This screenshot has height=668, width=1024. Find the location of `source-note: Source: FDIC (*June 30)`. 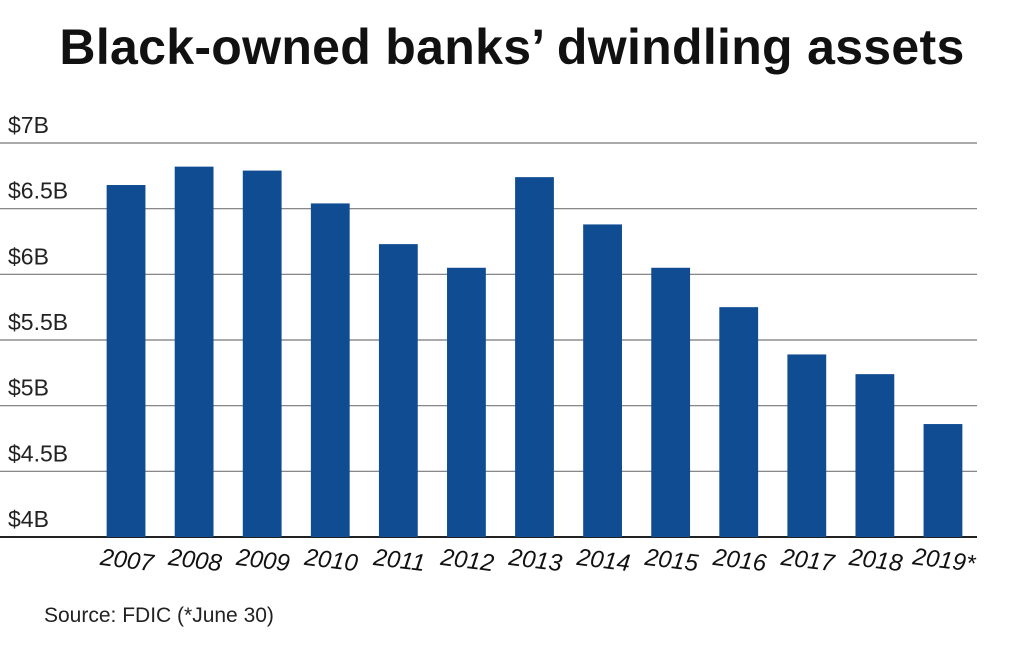

source-note: Source: FDIC (*June 30) is located at coordinates (159, 615).